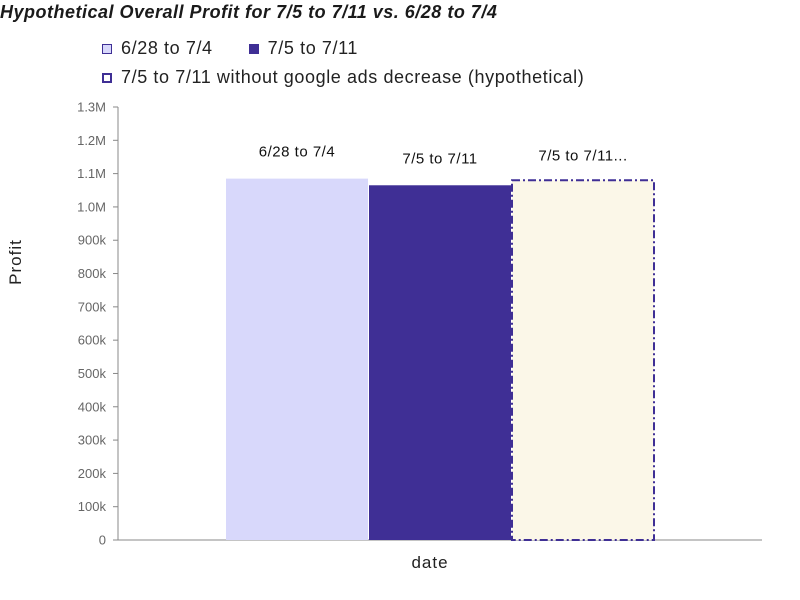  I want to click on y-tick-label: 700k, so click(92, 306).